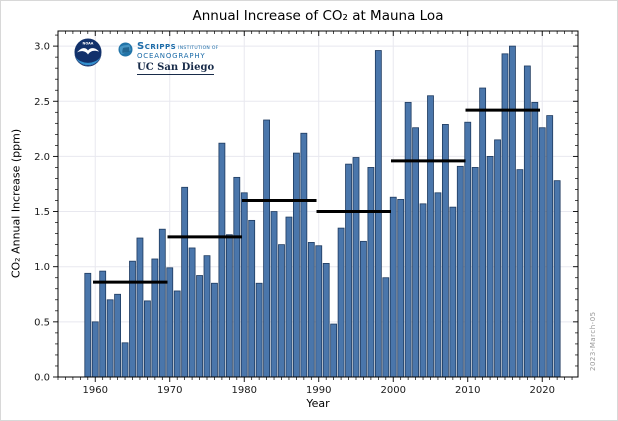 The image size is (618, 421). What do you see at coordinates (304, 255) in the screenshot?
I see `bar-1988` at bounding box center [304, 255].